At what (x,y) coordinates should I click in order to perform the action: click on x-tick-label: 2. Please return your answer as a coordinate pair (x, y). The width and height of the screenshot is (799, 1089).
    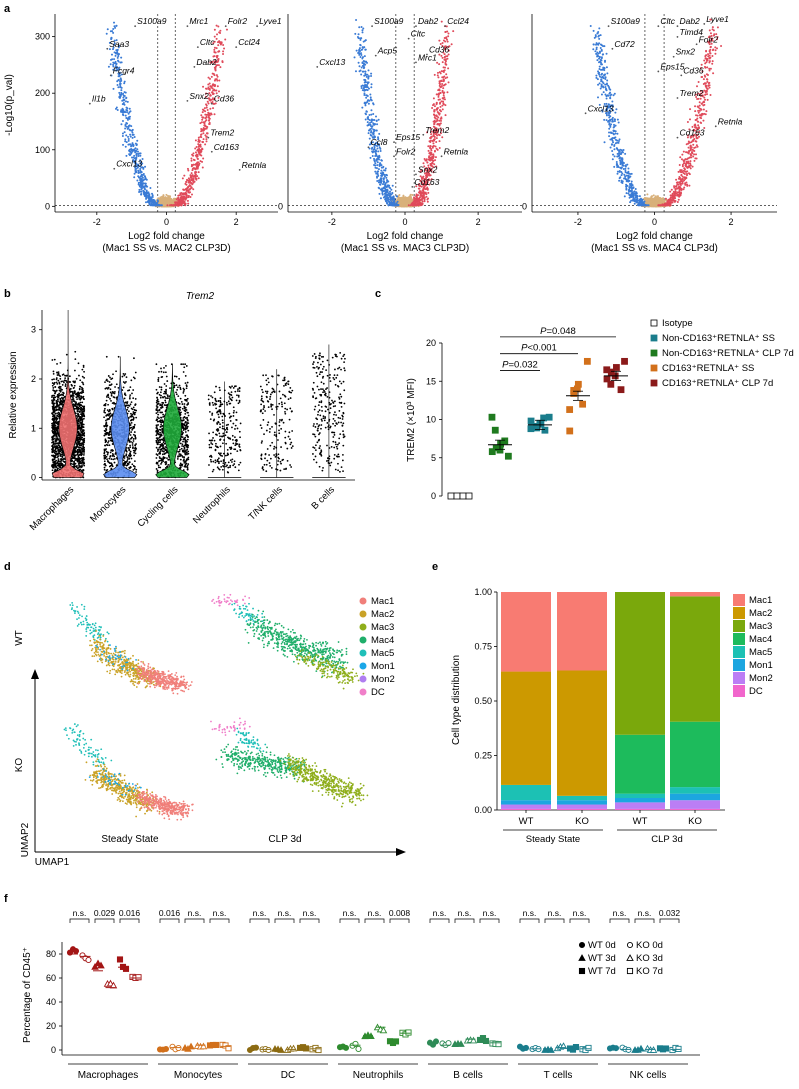
    Looking at the image, I should click on (478, 222).